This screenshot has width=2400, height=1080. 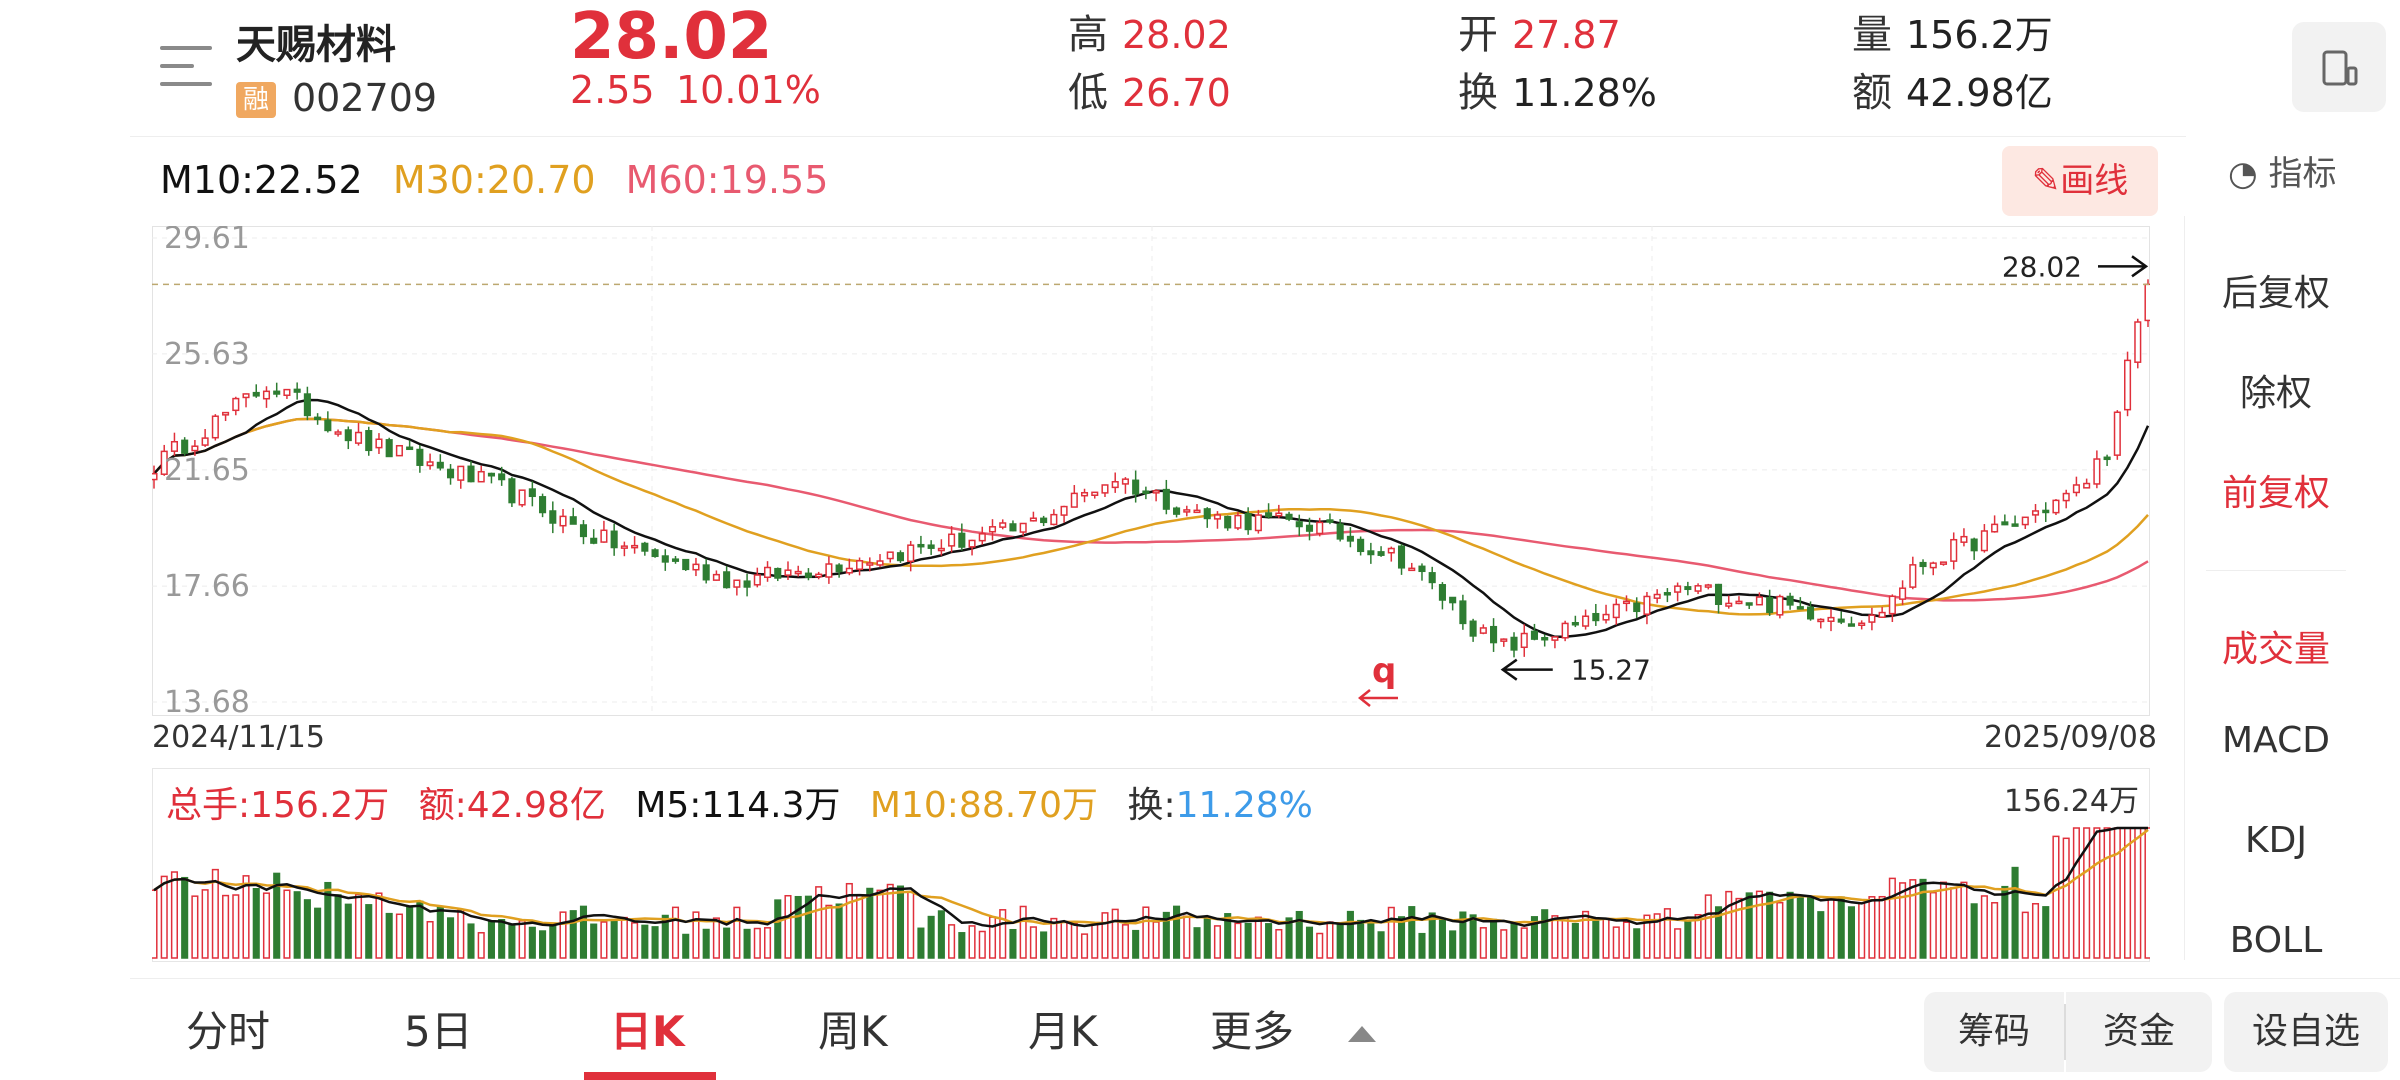 What do you see at coordinates (2139, 1032) in the screenshot?
I see `funds-button: 资金` at bounding box center [2139, 1032].